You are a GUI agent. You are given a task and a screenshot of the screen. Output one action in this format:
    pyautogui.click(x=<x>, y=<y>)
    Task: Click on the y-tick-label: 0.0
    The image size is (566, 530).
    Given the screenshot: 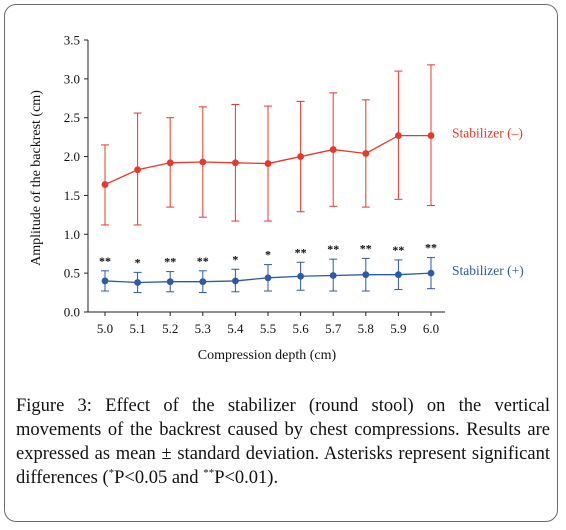 What is the action you would take?
    pyautogui.click(x=72, y=312)
    